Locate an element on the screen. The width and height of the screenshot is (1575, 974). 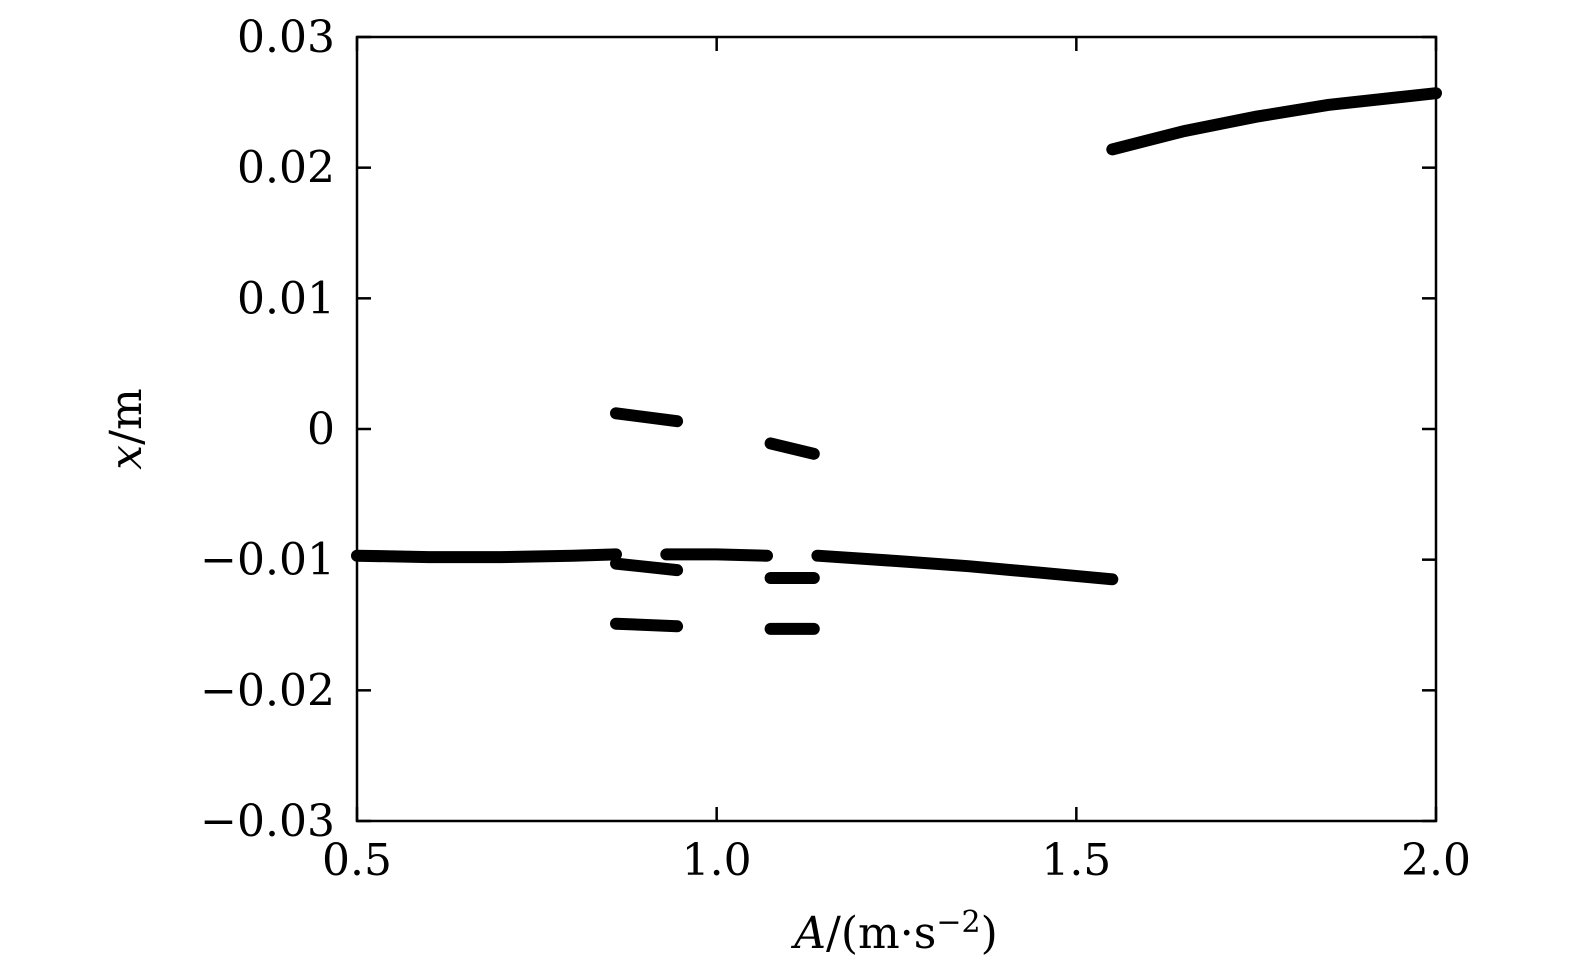
x-axis-label-exp: −2 is located at coordinates (958, 922).